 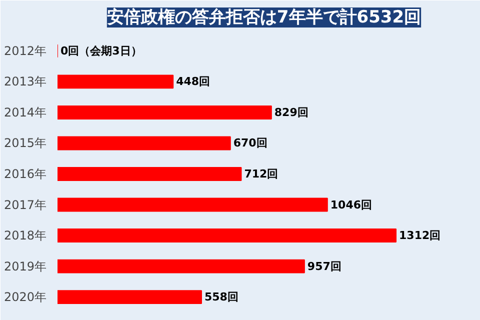 What do you see at coordinates (25, 51) in the screenshot?
I see `y-tick-label: 2012年` at bounding box center [25, 51].